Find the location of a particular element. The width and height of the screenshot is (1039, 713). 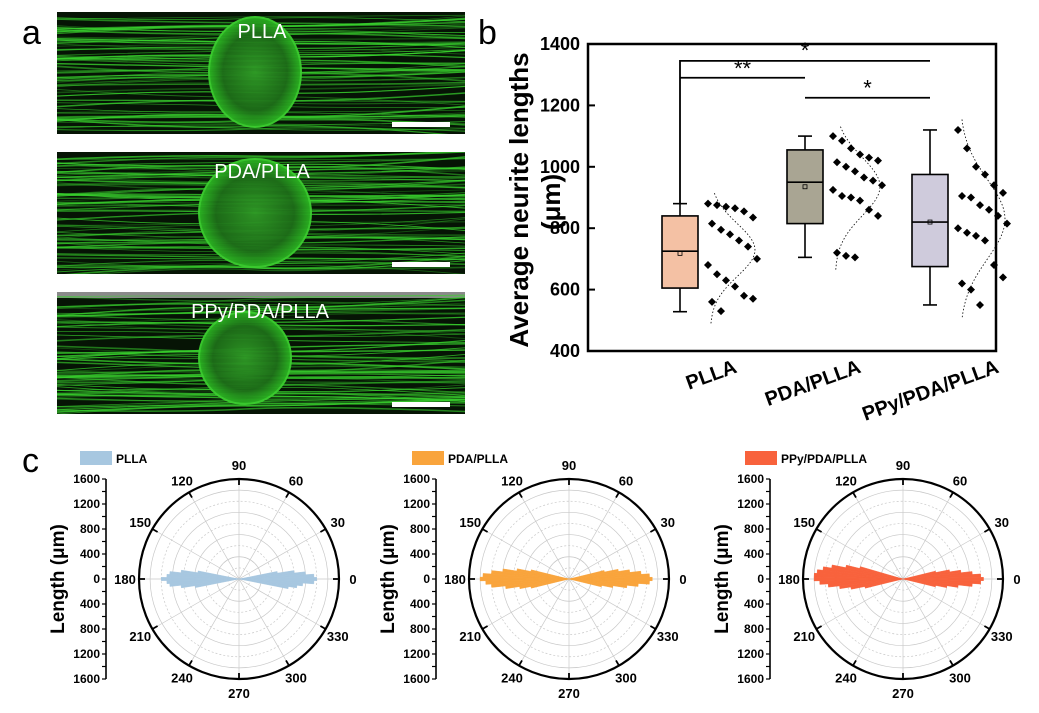

micrograph-label: PPy/PDA/PLLA is located at coordinates (260, 312).